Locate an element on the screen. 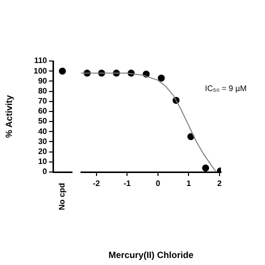  x-tick-label: 0 is located at coordinates (158, 183).